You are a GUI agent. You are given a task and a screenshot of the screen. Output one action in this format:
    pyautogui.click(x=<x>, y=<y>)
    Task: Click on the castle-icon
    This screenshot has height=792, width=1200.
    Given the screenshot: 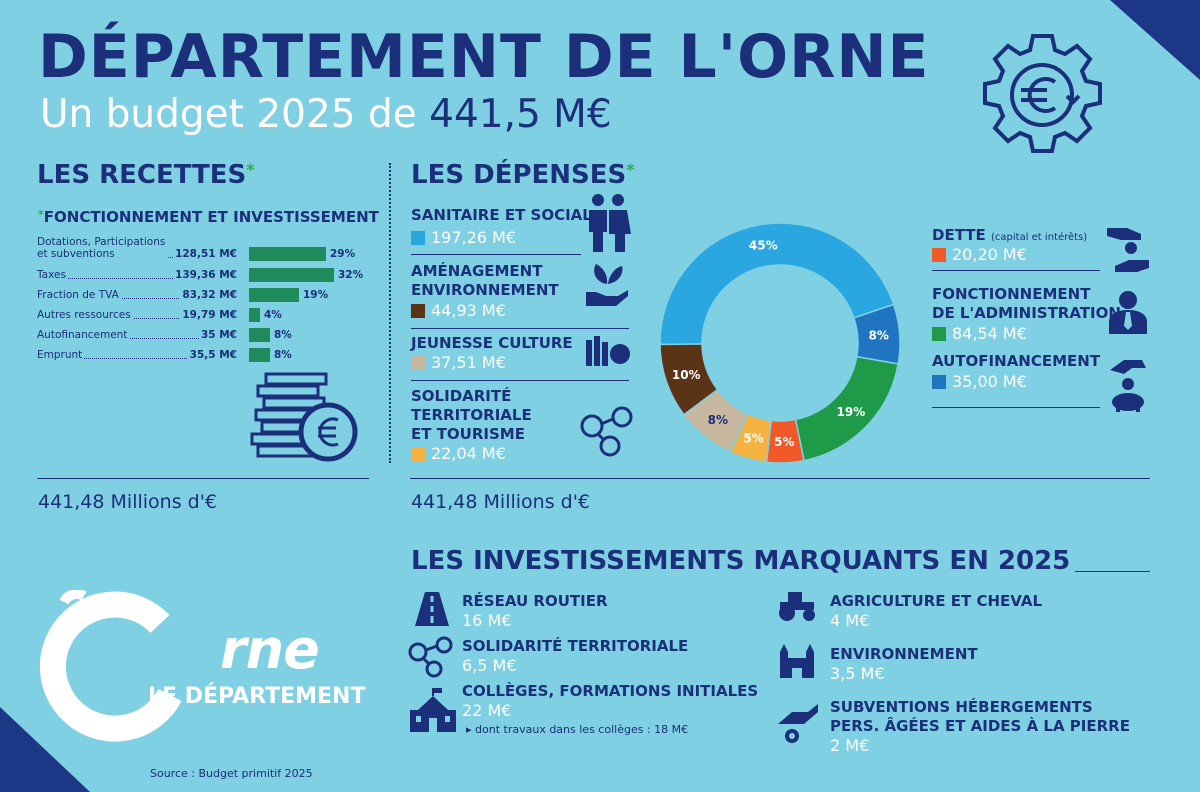 What is the action you would take?
    pyautogui.click(x=797, y=661)
    